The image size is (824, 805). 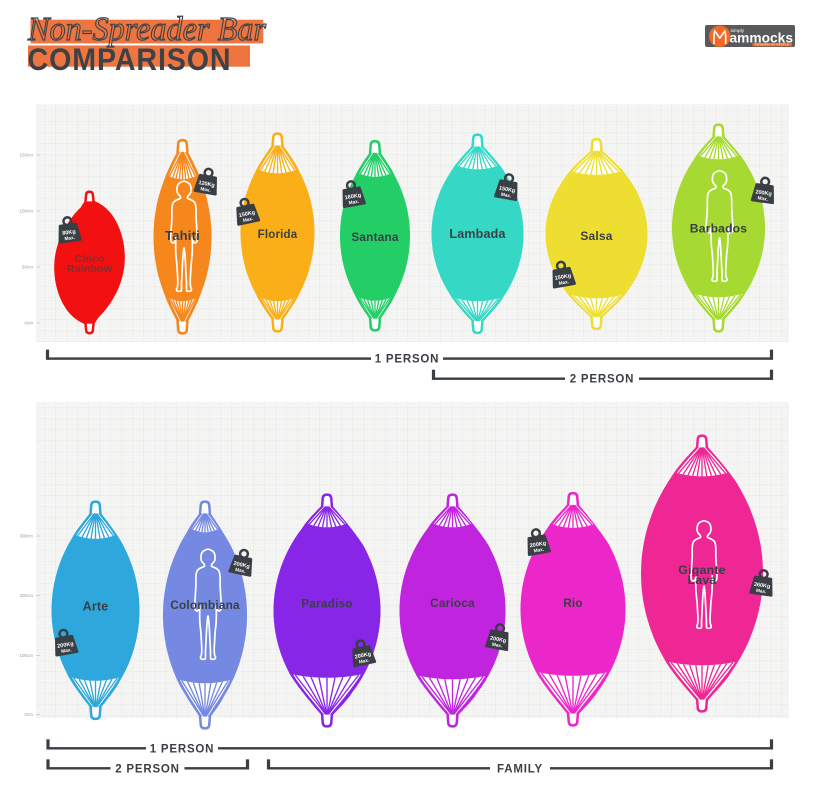 I want to click on svg-text: ammocks, so click(x=762, y=38).